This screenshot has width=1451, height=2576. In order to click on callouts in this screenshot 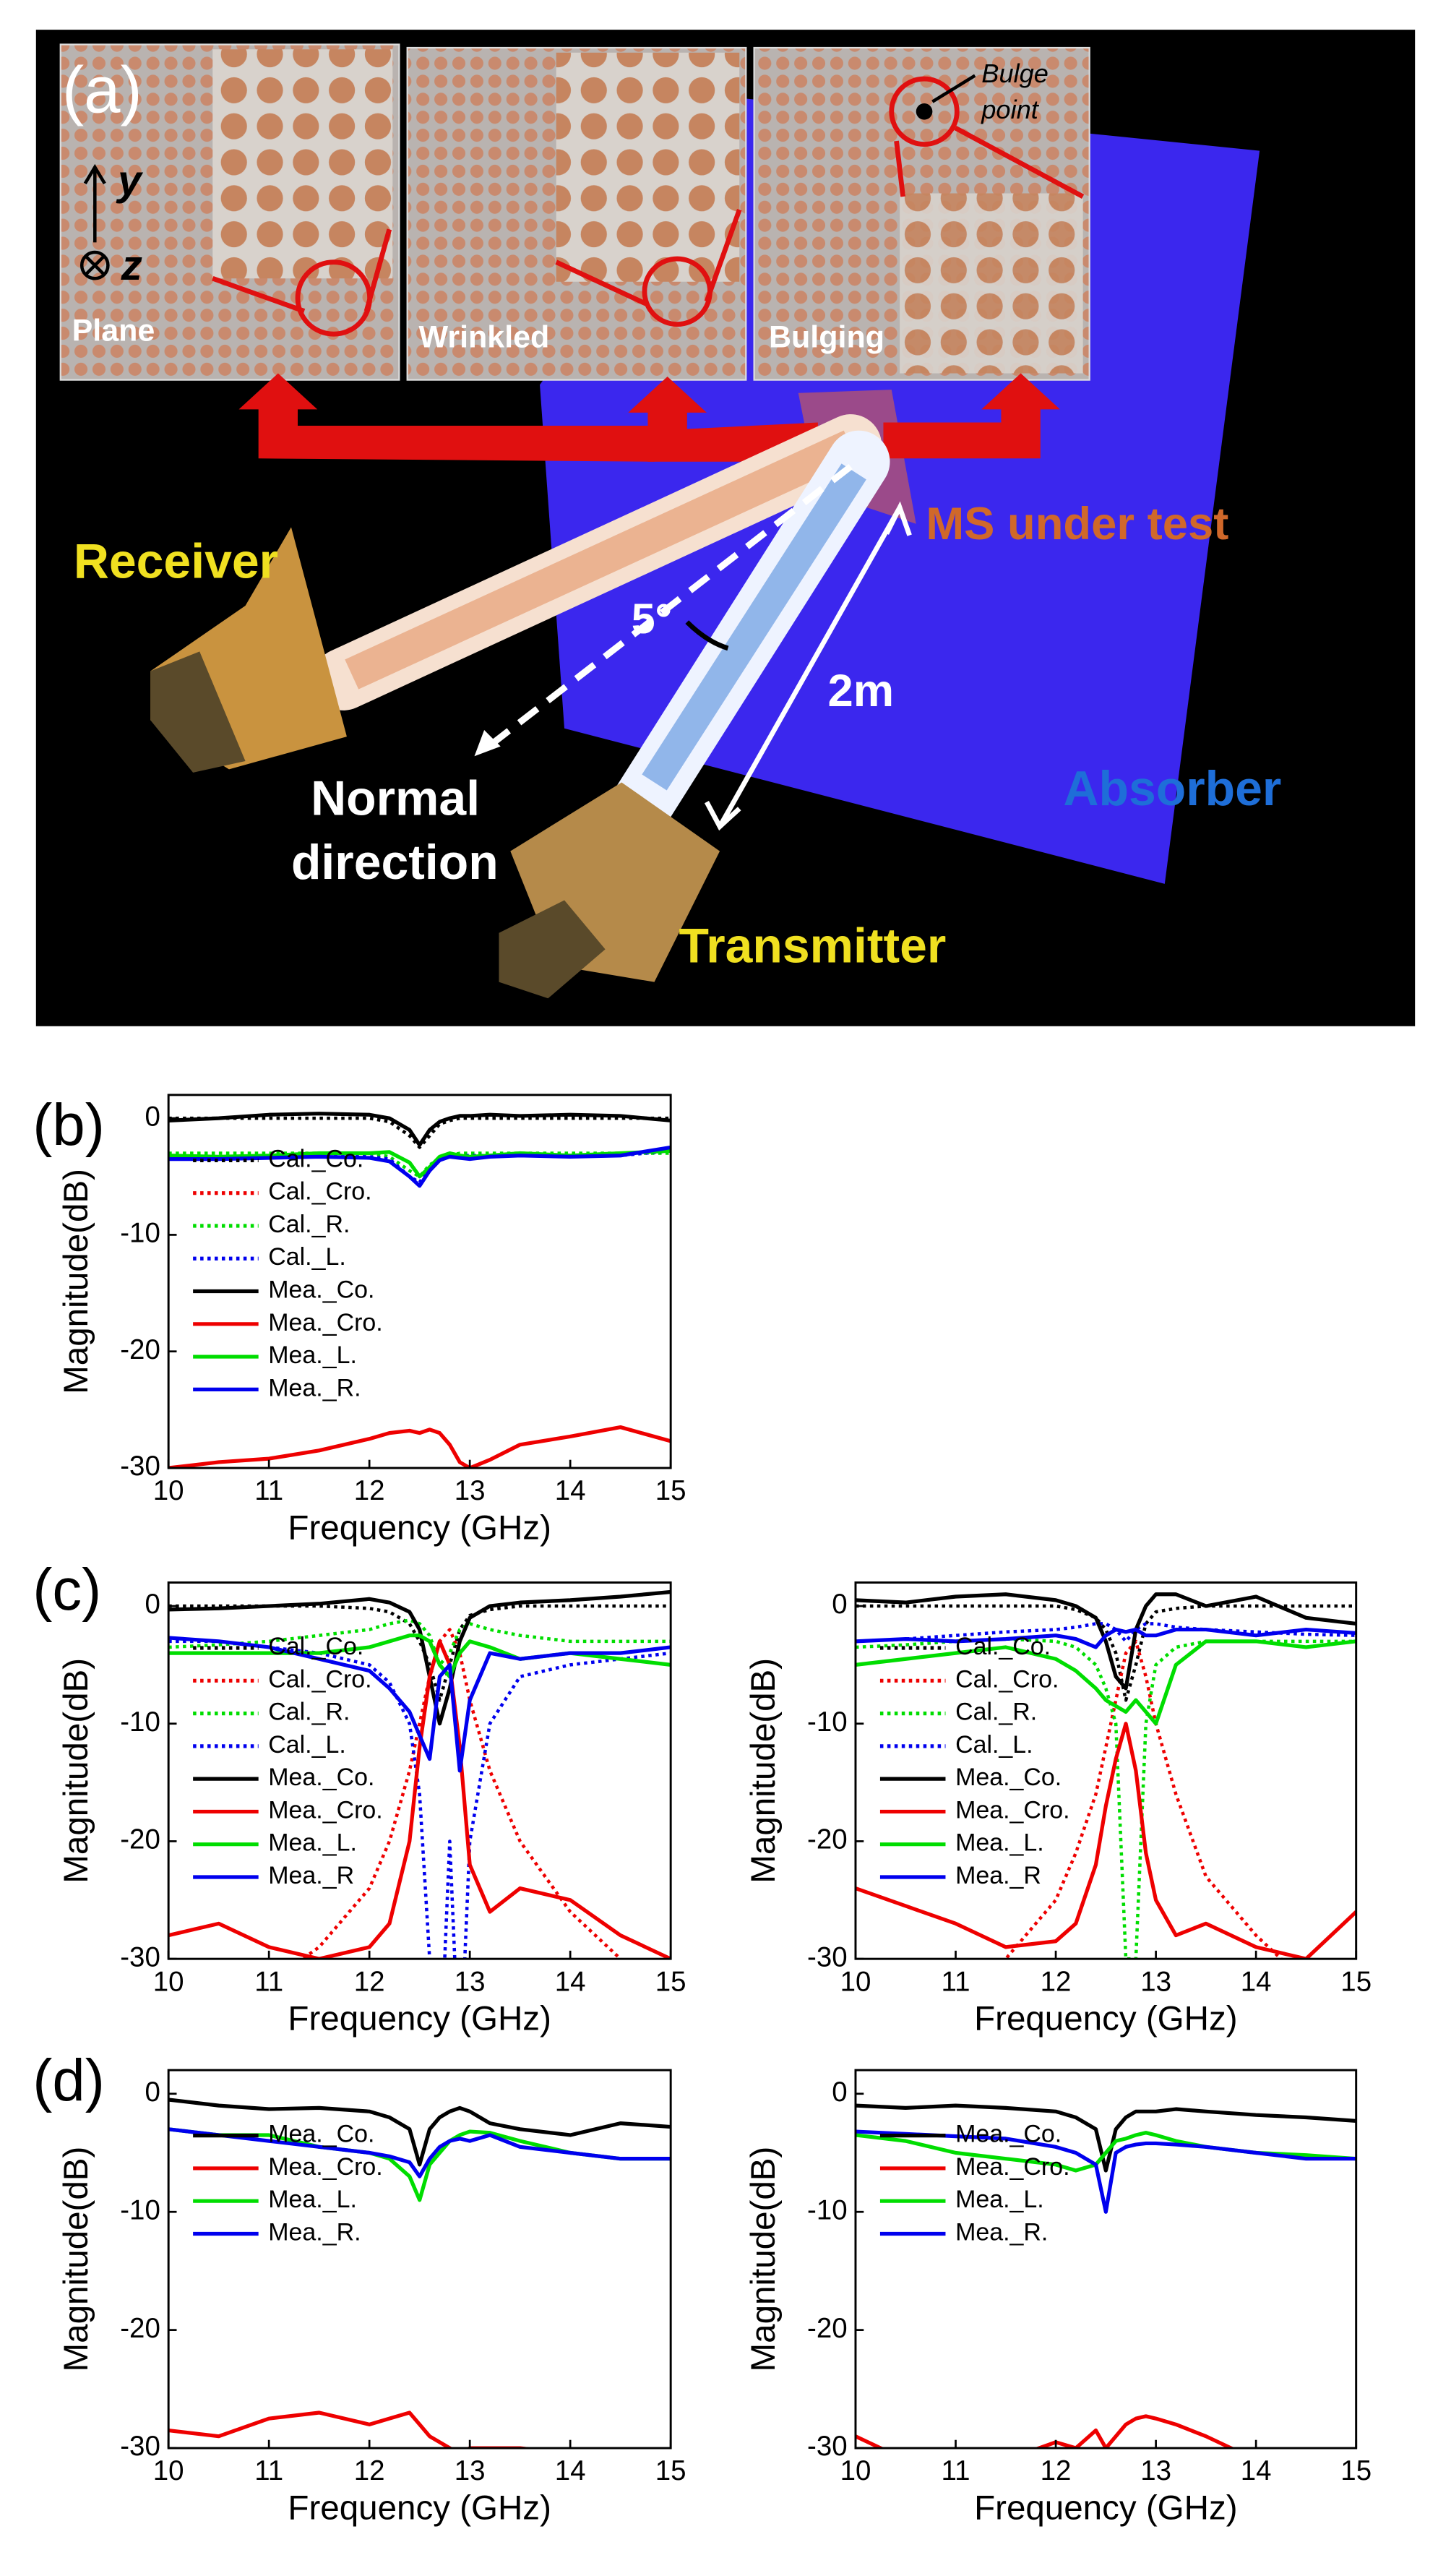, I will do `click(648, 207)`.